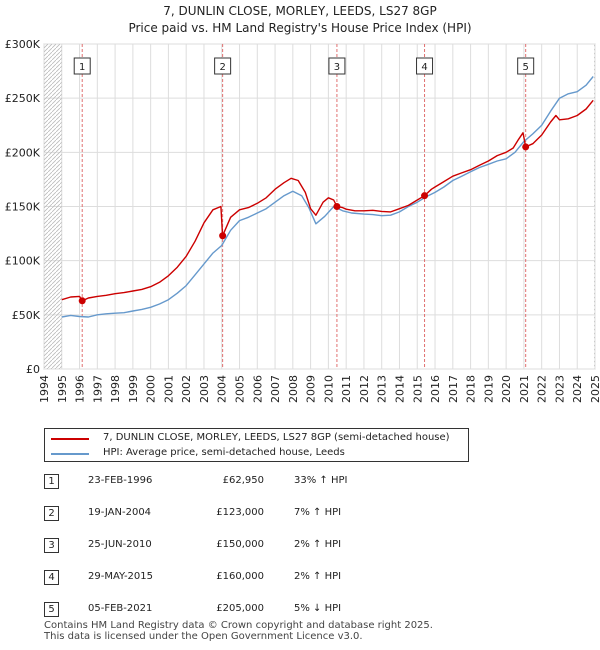 This screenshot has height=650, width=600. What do you see at coordinates (417, 389) in the screenshot?
I see `x-tick-label: 2015` at bounding box center [417, 389].